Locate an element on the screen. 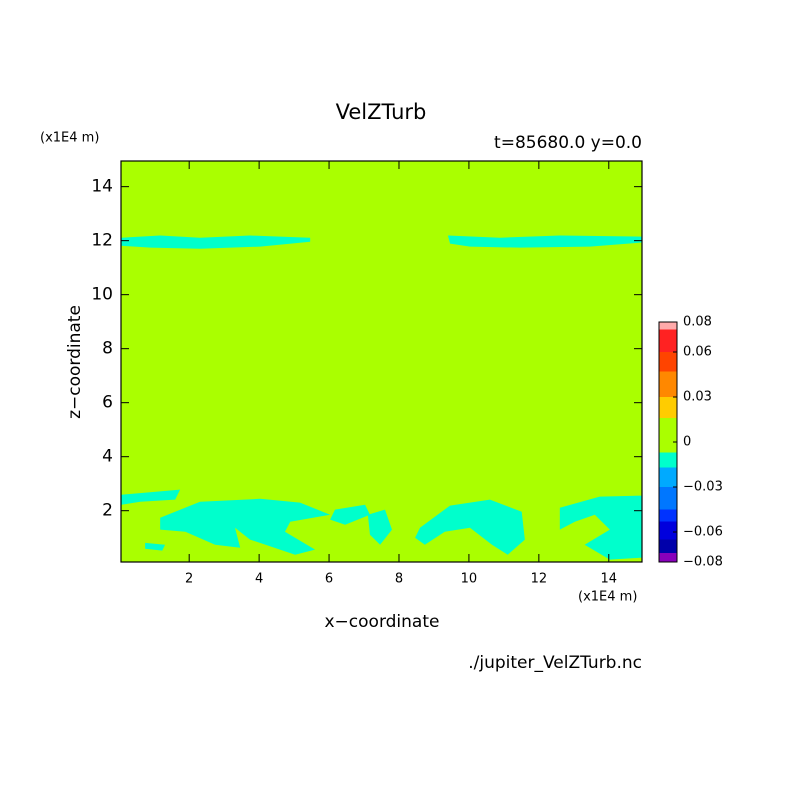 The width and height of the screenshot is (804, 804). x-tick-label: 12 is located at coordinates (539, 579).